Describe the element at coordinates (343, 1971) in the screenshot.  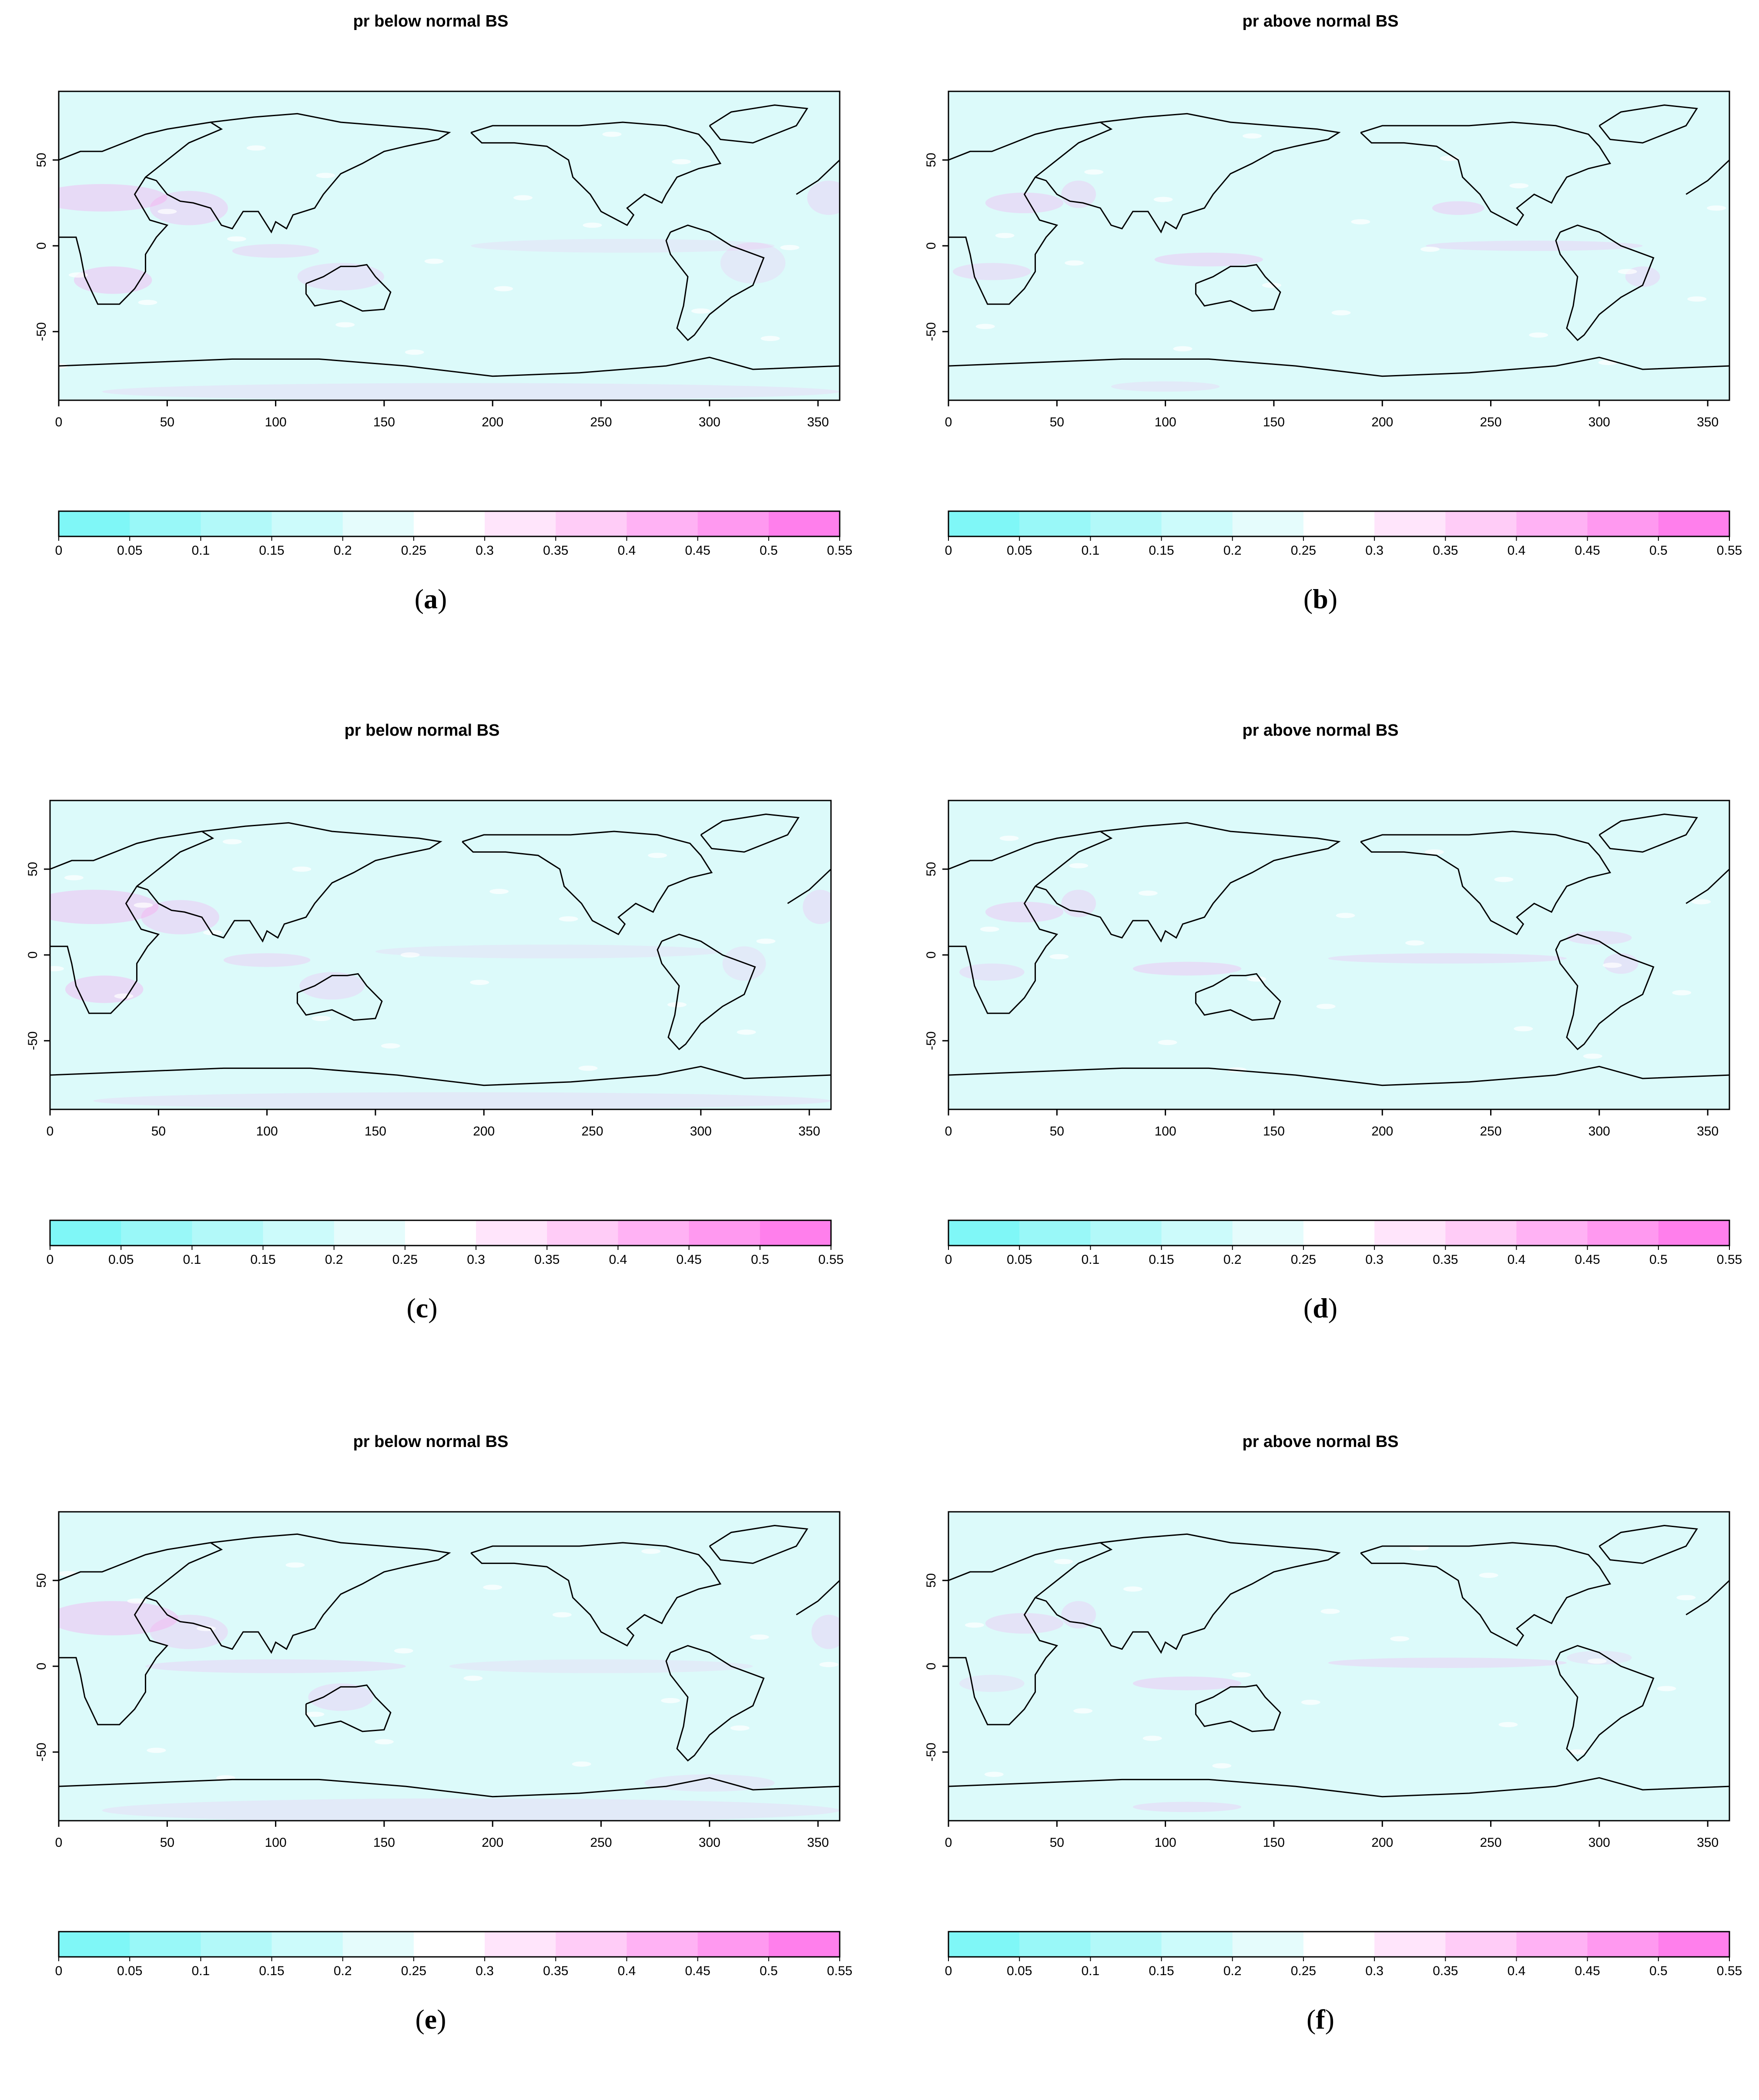
I see `colorbar-label: 0.2` at that location.